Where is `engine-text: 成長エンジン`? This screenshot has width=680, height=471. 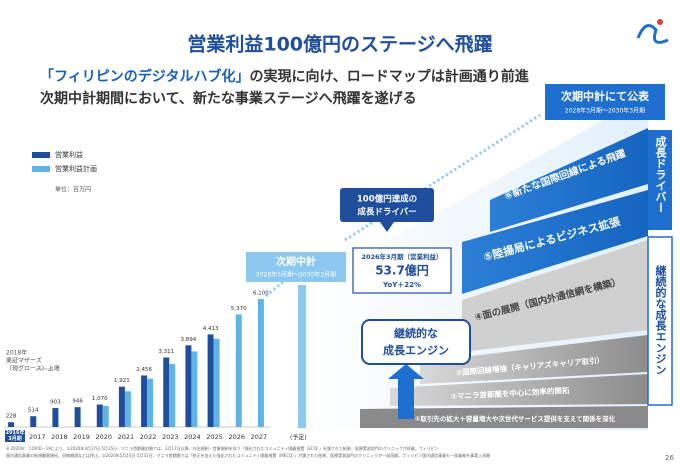 engine-text: 成長エンジン is located at coordinates (416, 350).